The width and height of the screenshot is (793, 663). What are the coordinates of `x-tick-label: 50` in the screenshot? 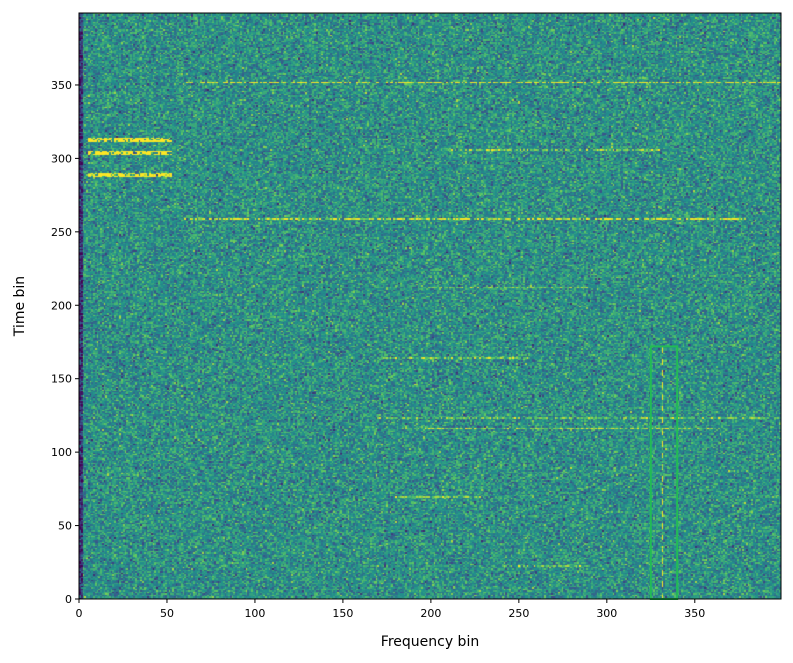 It's located at (167, 613).